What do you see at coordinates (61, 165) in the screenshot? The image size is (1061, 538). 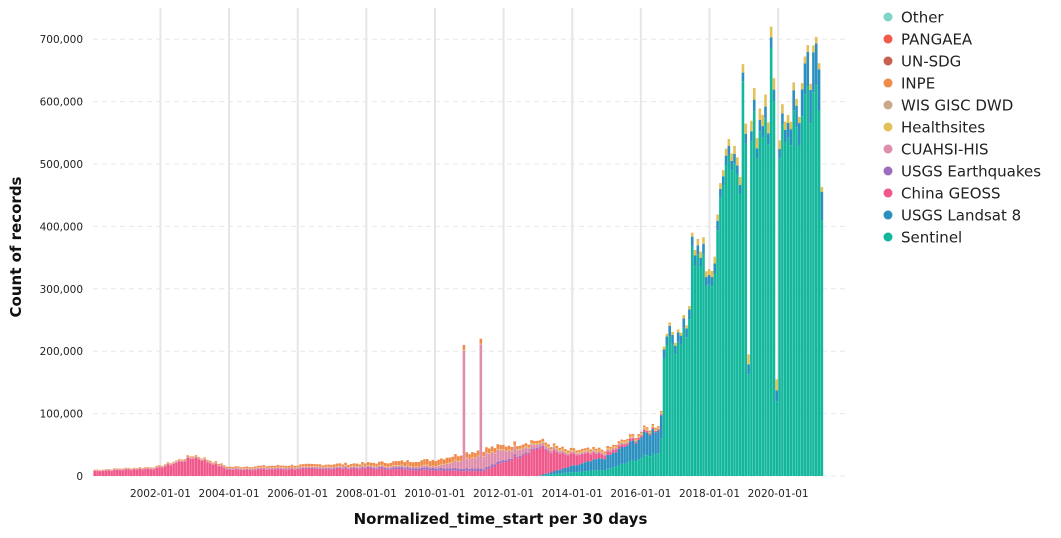 I see `y-tick-label: 500,000` at bounding box center [61, 165].